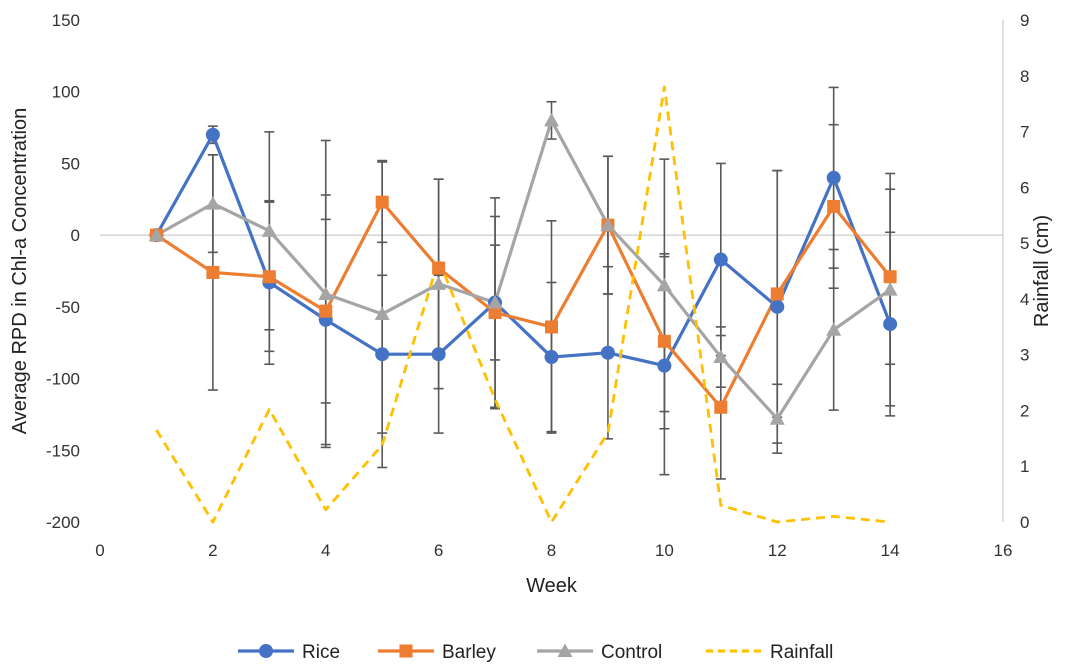 The height and width of the screenshot is (664, 1070). Describe the element at coordinates (438, 550) in the screenshot. I see `x-tick-label: 6` at that location.